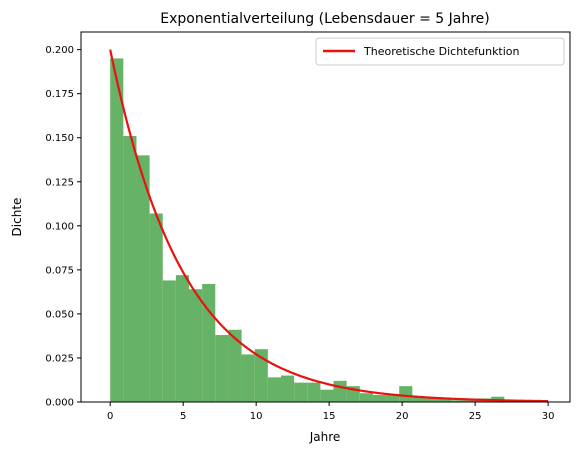 This screenshot has height=455, width=584. What do you see at coordinates (256, 416) in the screenshot?
I see `x-tick-label: 10` at bounding box center [256, 416].